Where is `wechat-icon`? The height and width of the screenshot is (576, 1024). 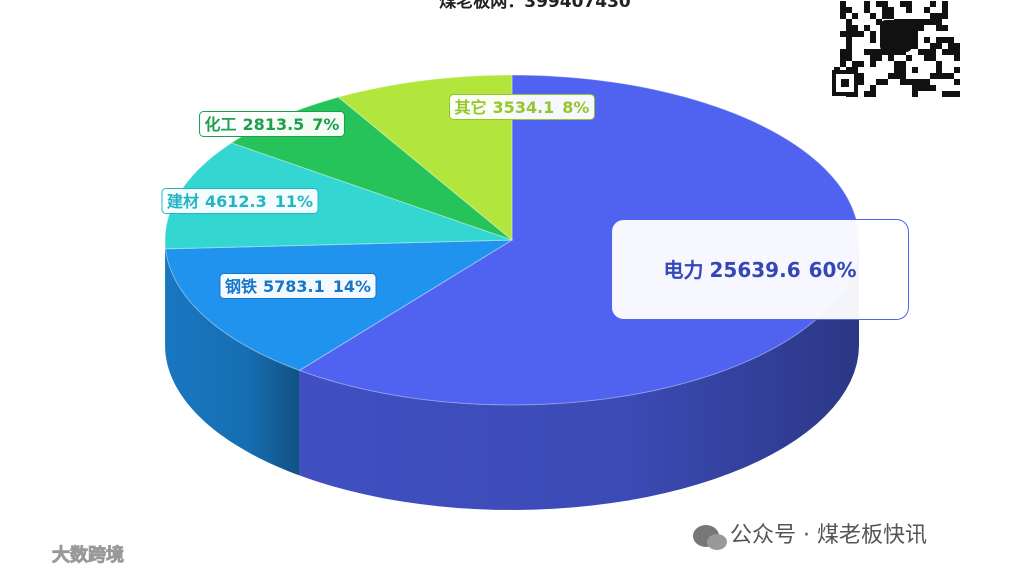 wechat-icon is located at coordinates (717, 542).